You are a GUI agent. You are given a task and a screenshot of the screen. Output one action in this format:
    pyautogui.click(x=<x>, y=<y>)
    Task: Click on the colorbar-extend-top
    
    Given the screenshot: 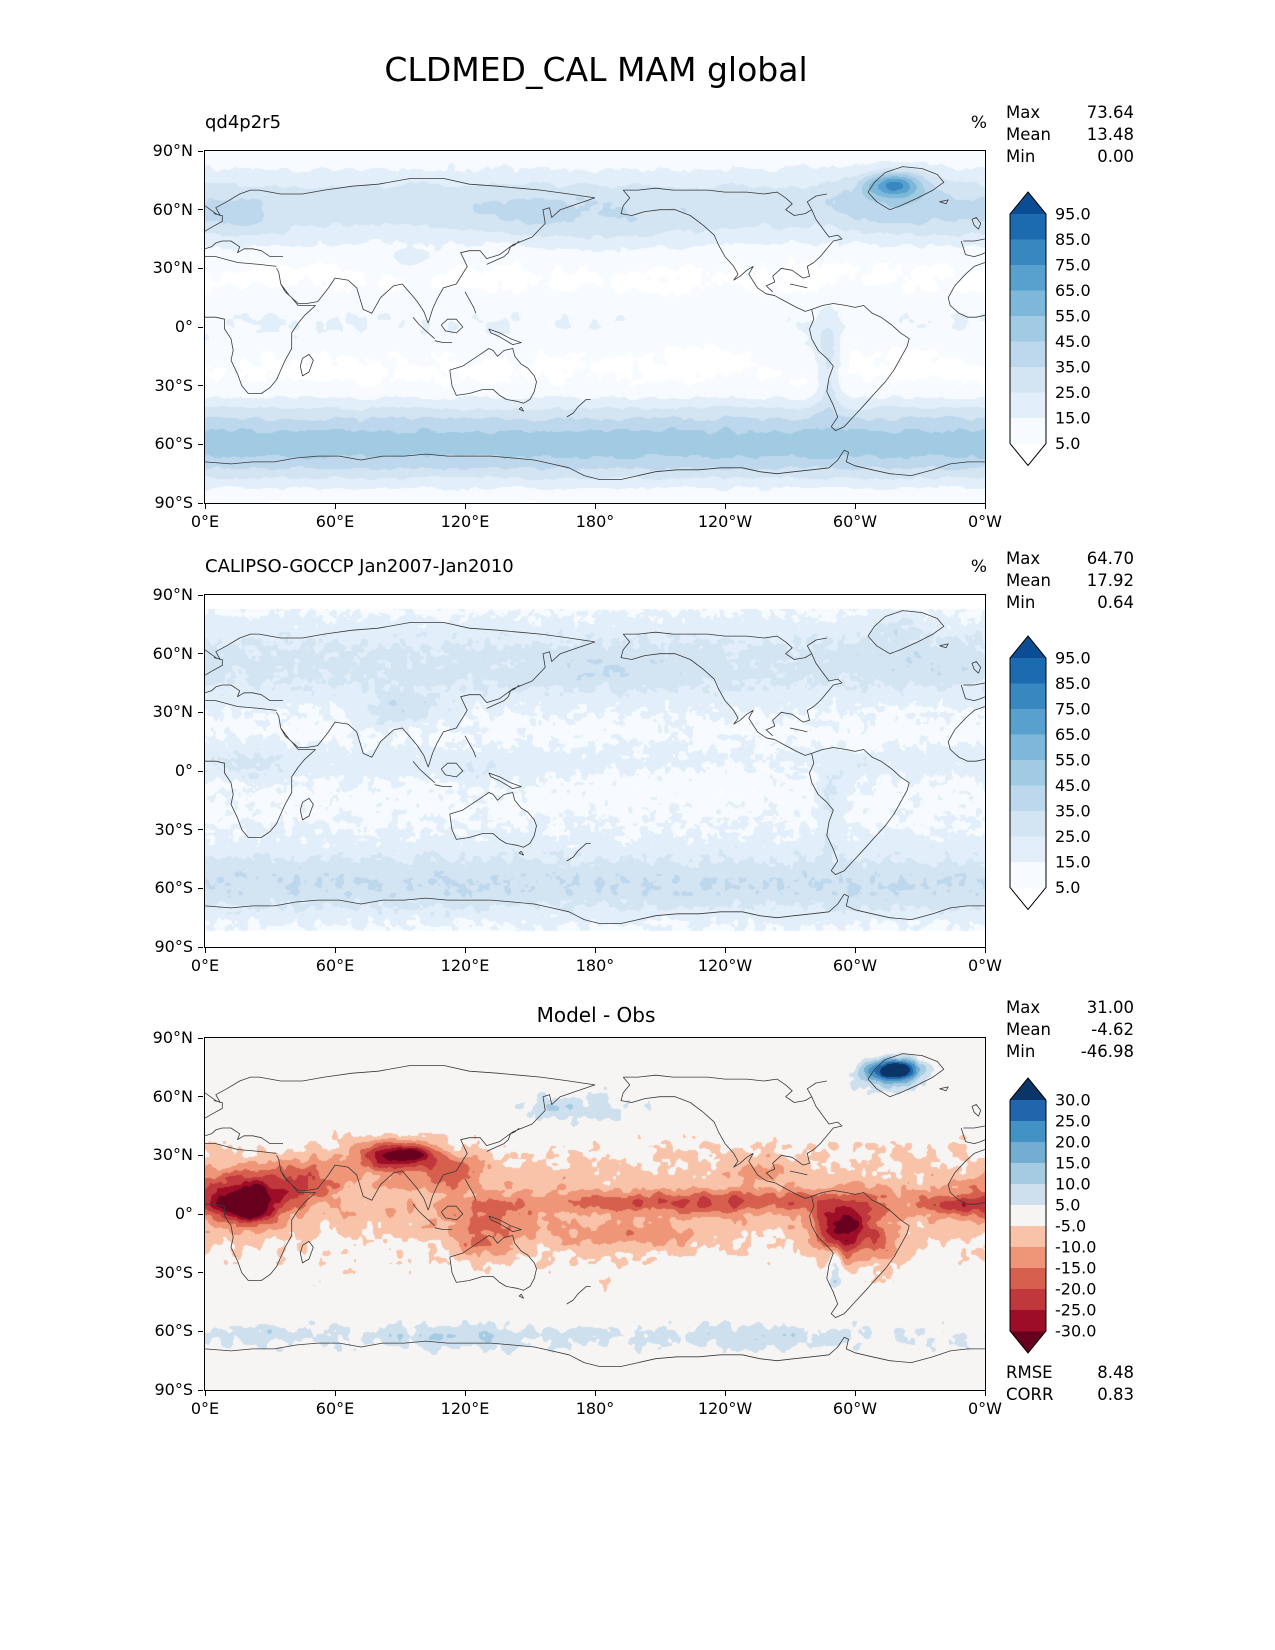 What is the action you would take?
    pyautogui.click(x=1028, y=1089)
    